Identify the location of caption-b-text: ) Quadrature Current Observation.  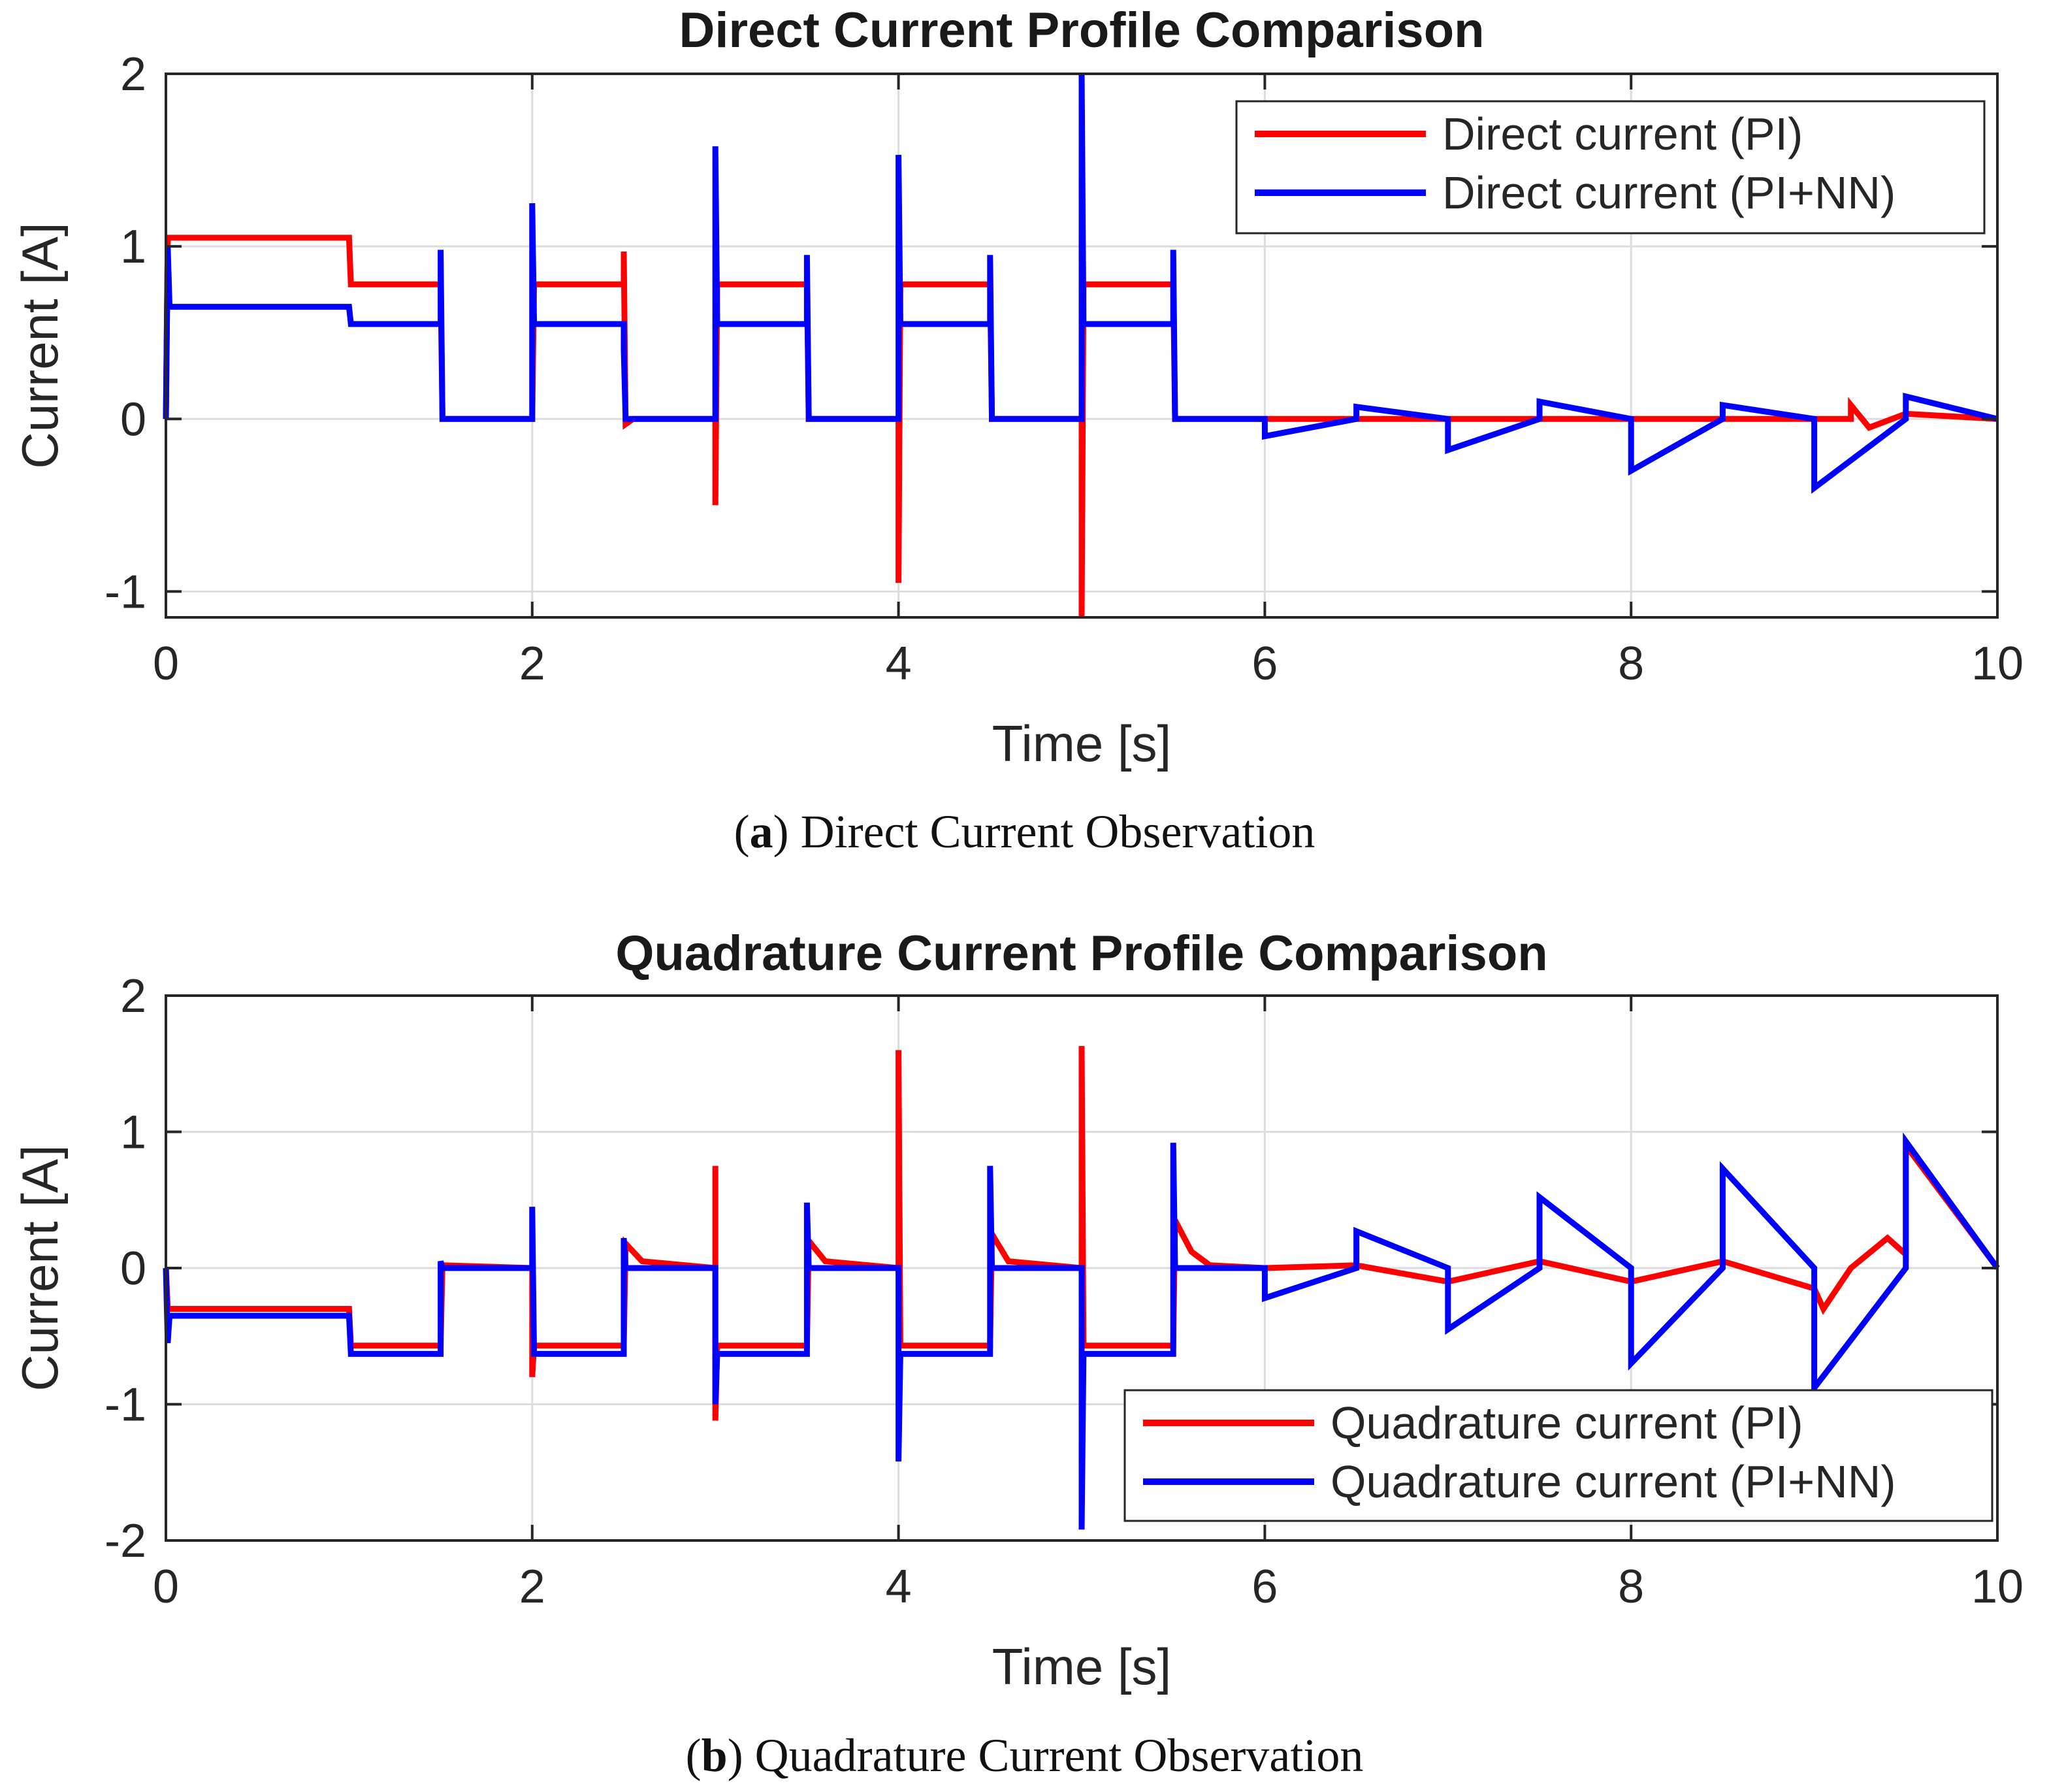
(1045, 1755).